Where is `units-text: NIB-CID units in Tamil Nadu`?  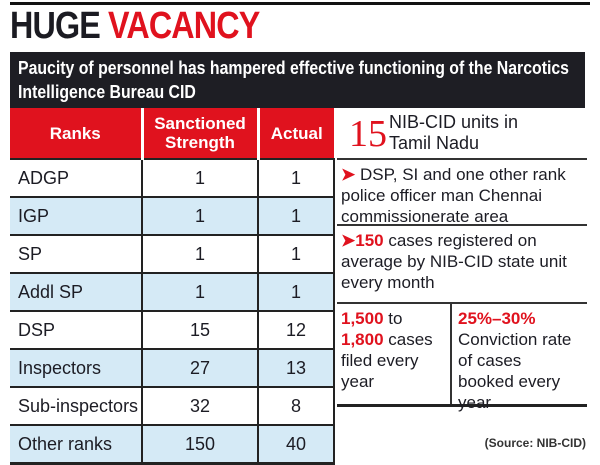 units-text: NIB-CID units in Tamil Nadu is located at coordinates (454, 132).